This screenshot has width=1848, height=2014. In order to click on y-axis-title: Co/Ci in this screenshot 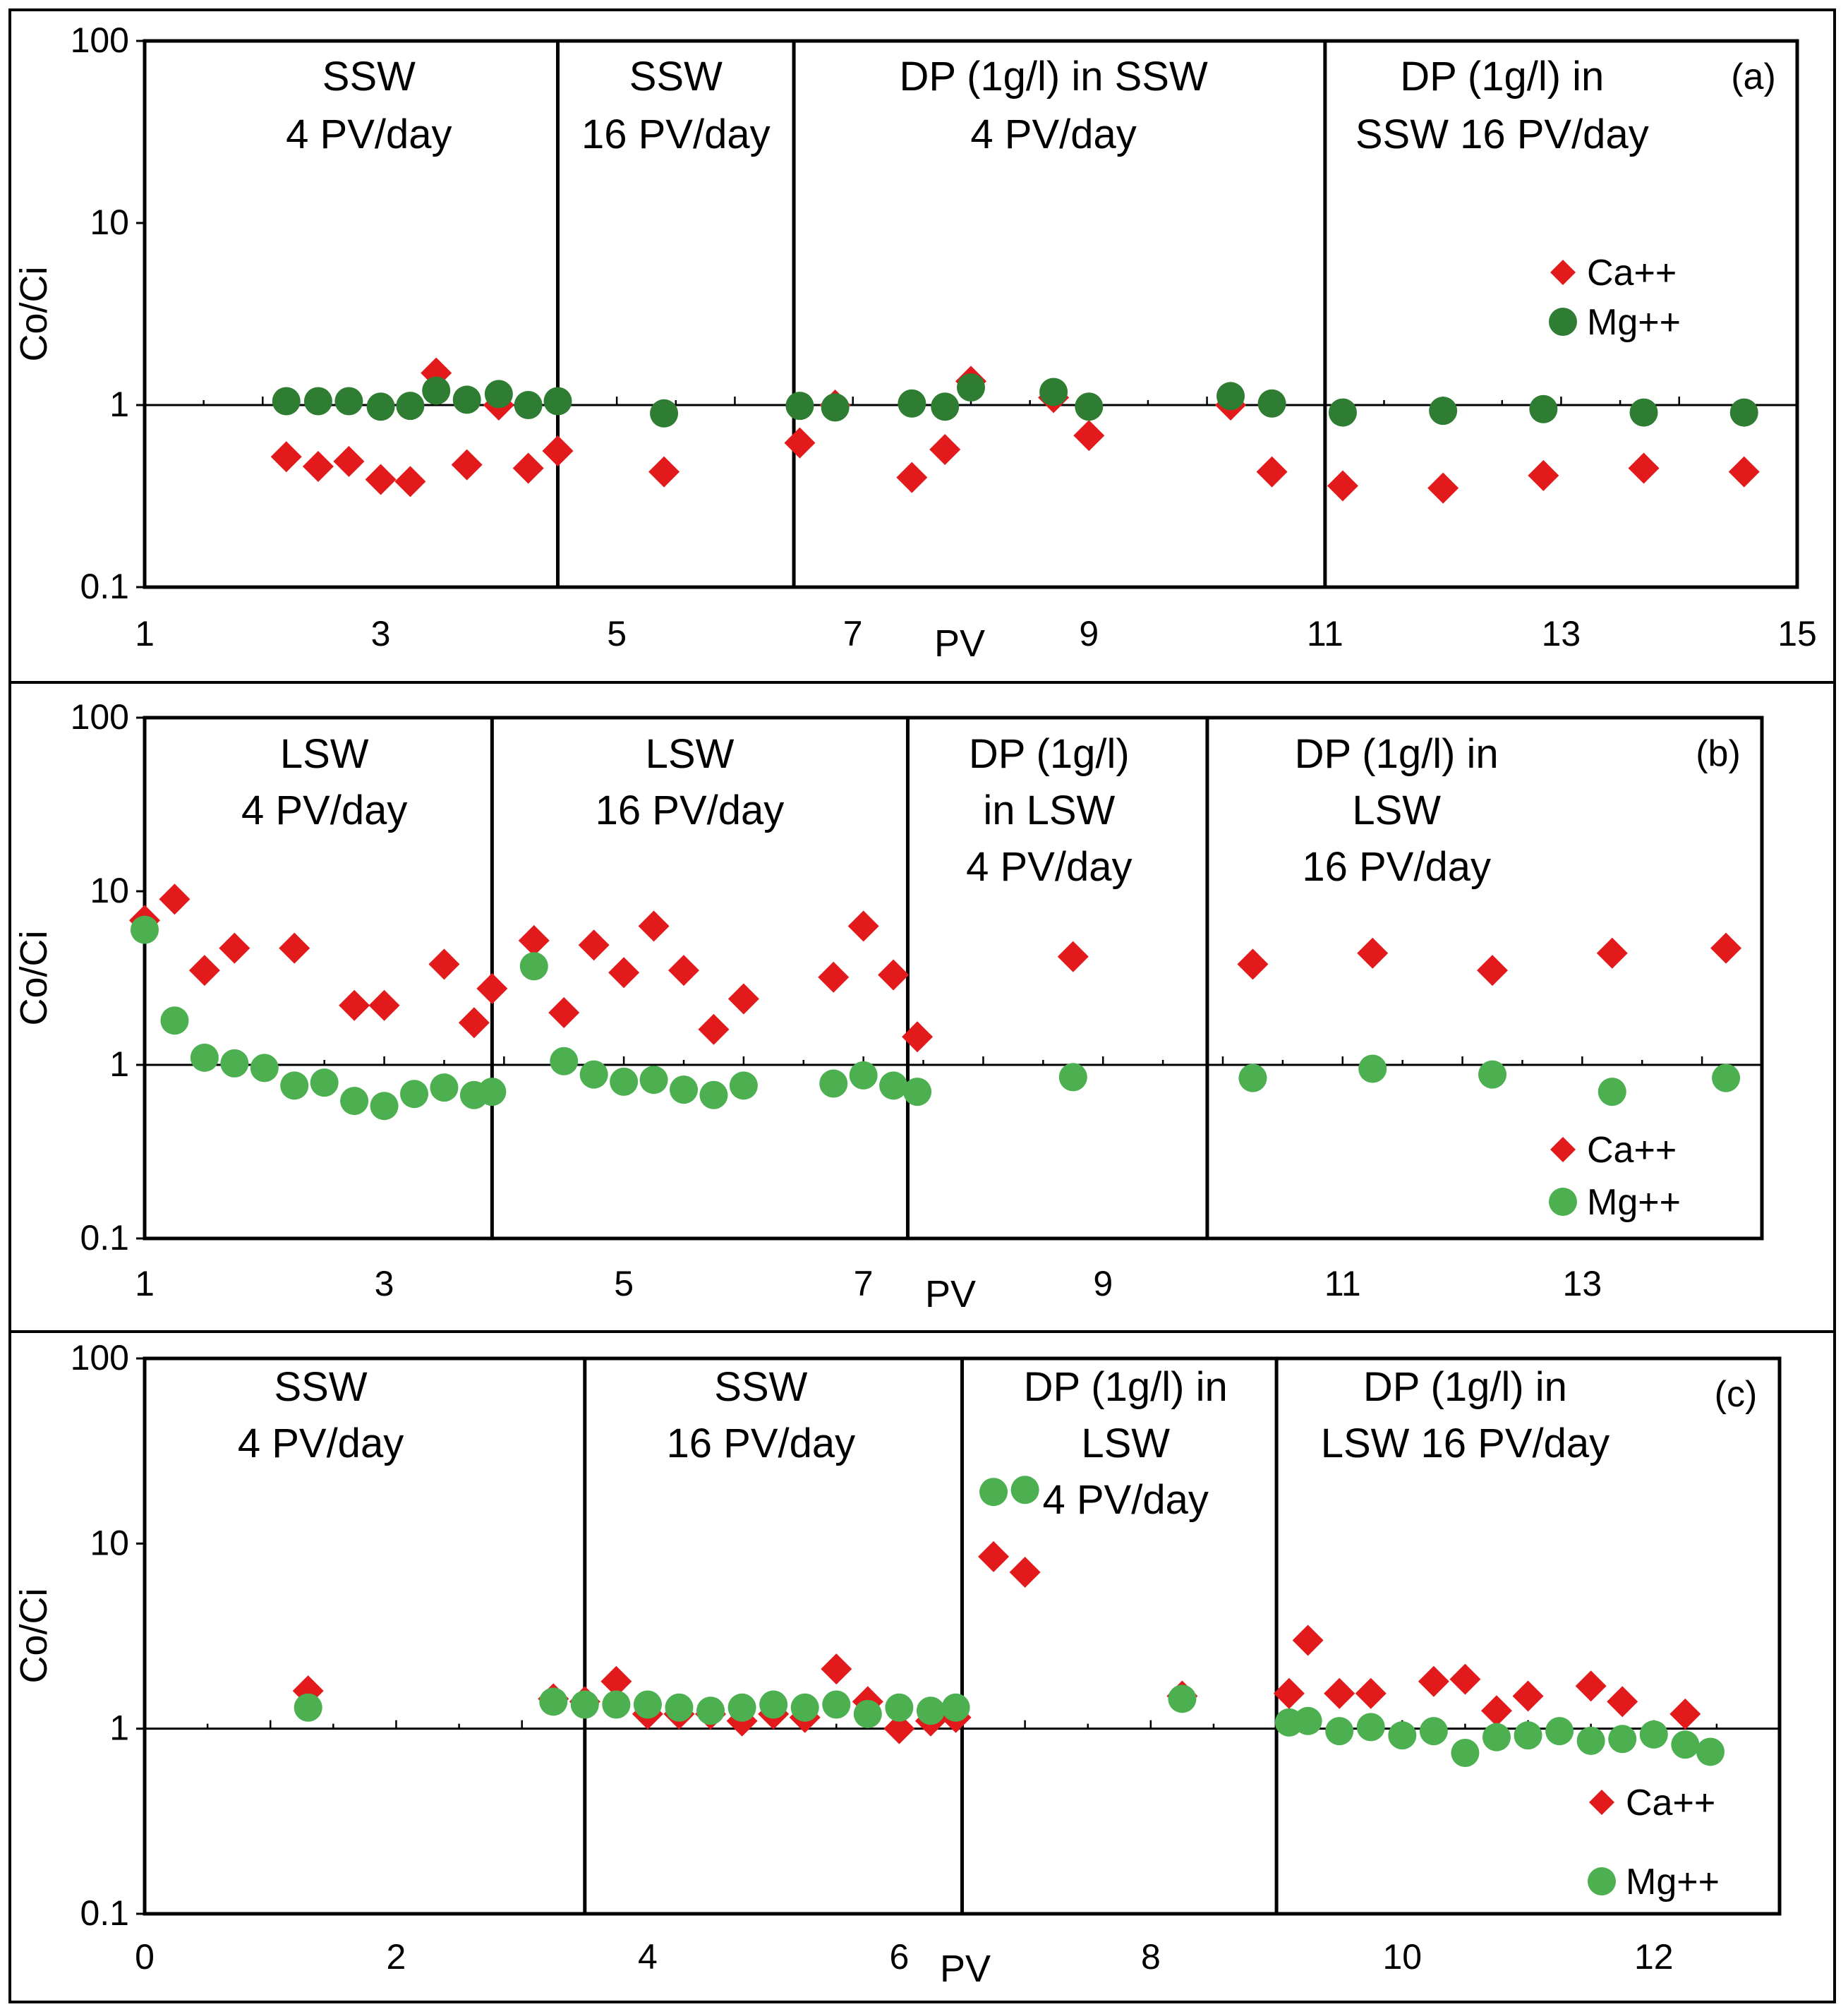, I will do `click(34, 313)`.